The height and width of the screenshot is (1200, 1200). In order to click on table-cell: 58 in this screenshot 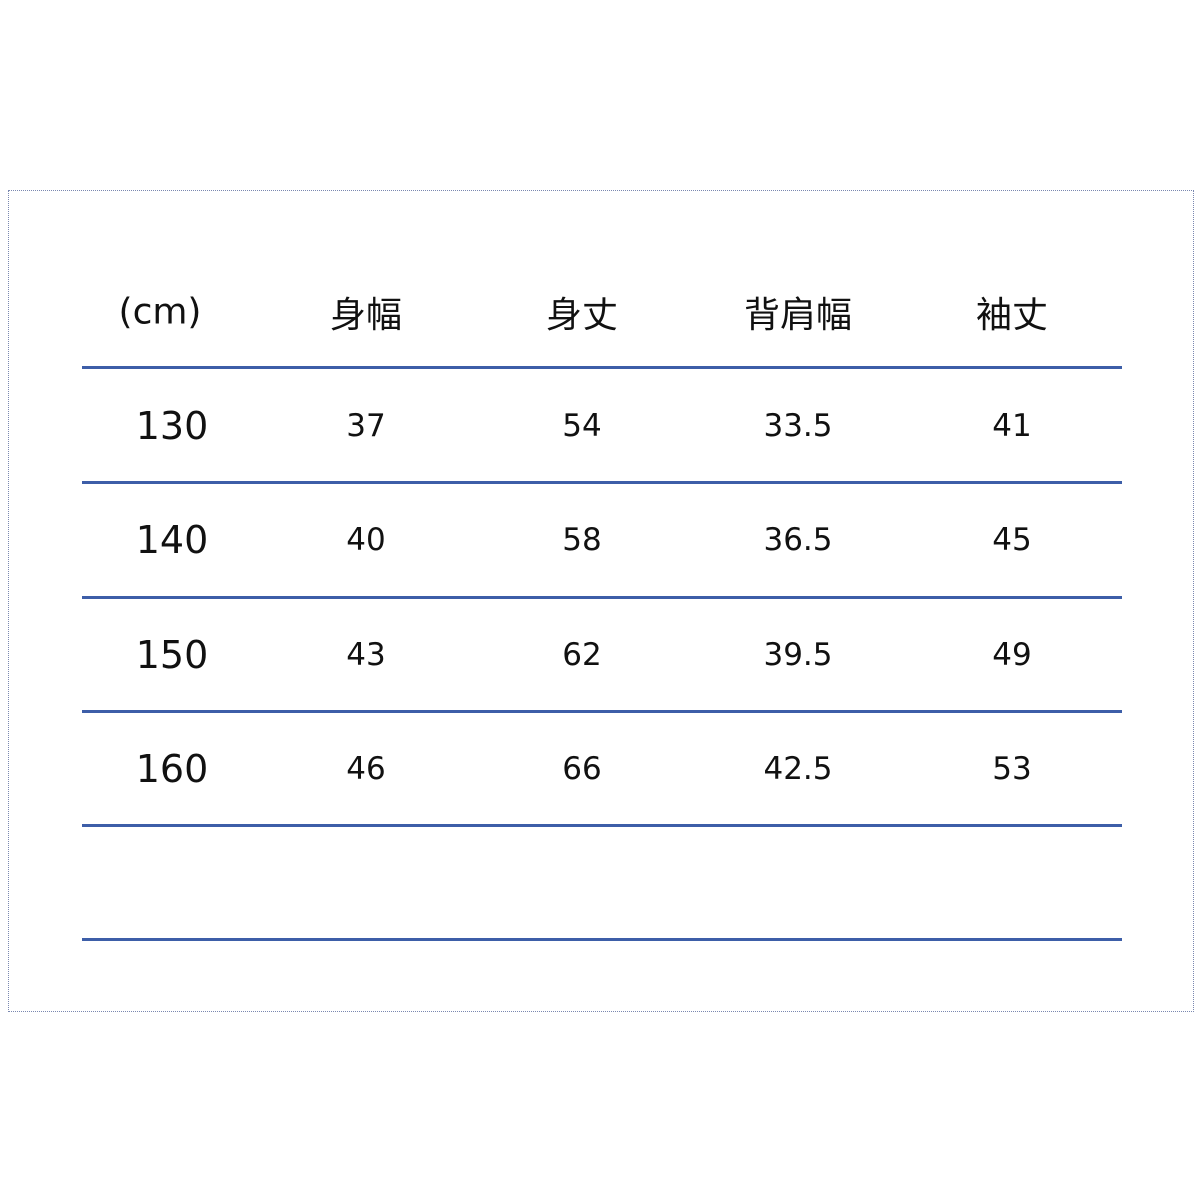, I will do `click(582, 540)`.